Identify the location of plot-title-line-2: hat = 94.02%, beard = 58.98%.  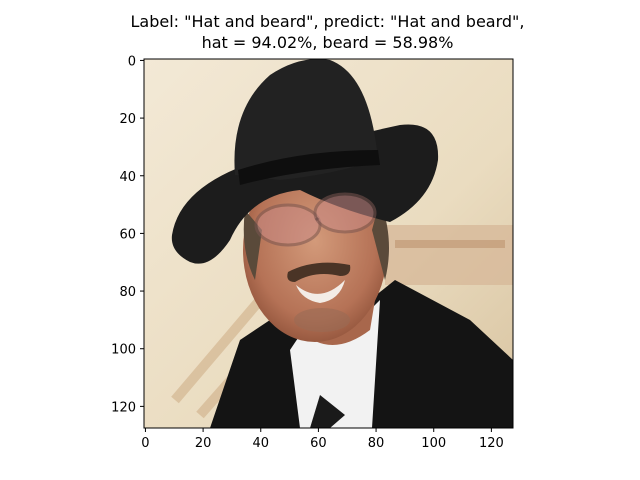
(327, 42).